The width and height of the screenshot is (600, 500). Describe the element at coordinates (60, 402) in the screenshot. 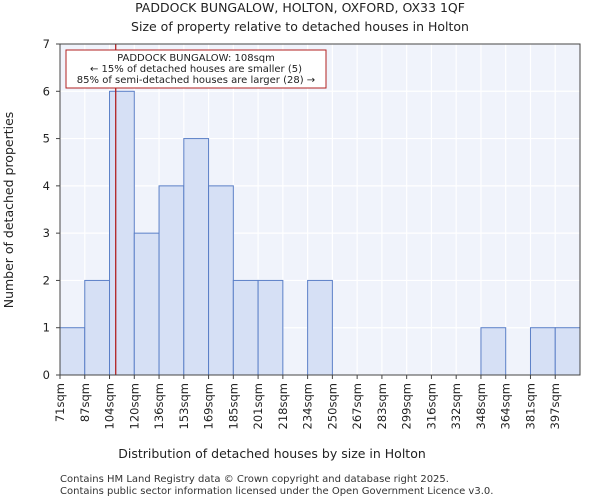

I see `x-tick-label: 71sqm` at that location.